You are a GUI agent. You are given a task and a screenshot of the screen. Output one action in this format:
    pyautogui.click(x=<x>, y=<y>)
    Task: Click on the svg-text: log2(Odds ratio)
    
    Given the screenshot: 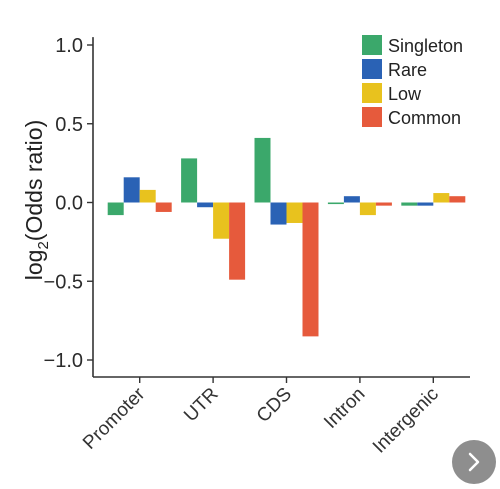 What is the action you would take?
    pyautogui.click(x=36, y=200)
    